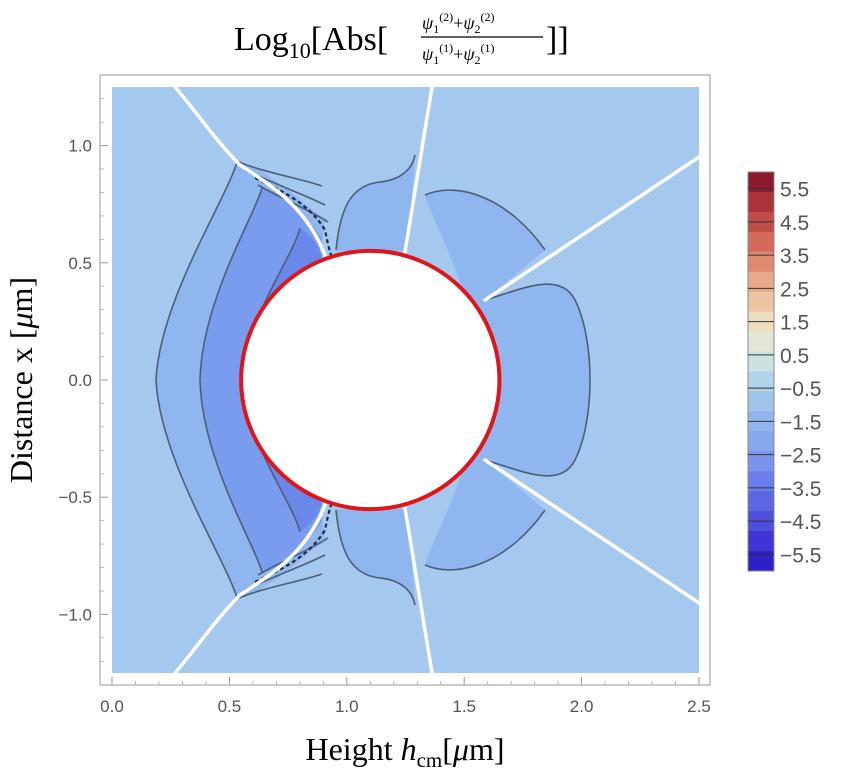 The width and height of the screenshot is (856, 783). I want to click on colorbar-label: 2.5, so click(794, 289).